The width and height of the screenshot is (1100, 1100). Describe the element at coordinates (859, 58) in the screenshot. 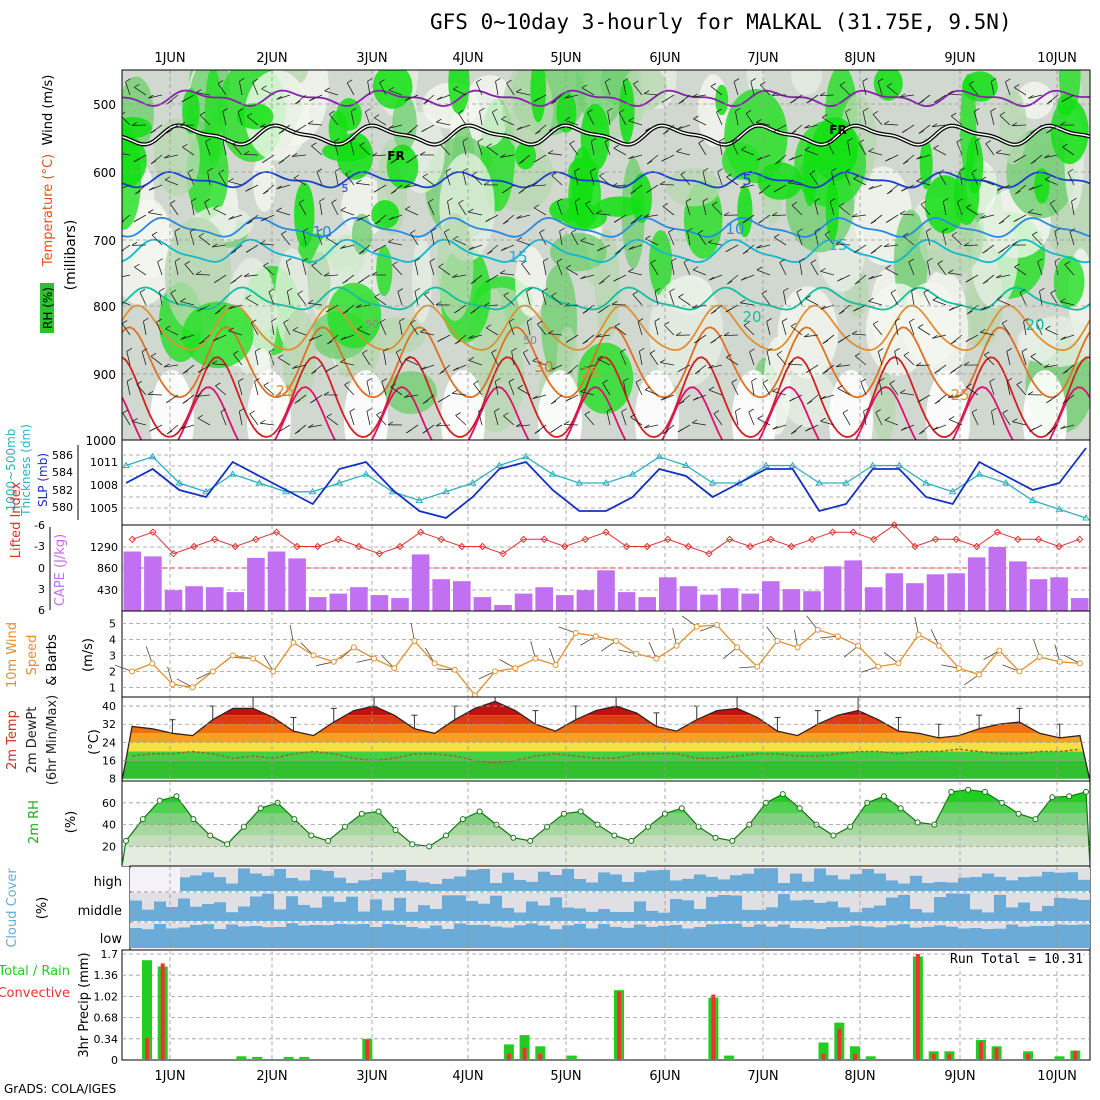

I see `top-tick-label: 8JUN` at that location.